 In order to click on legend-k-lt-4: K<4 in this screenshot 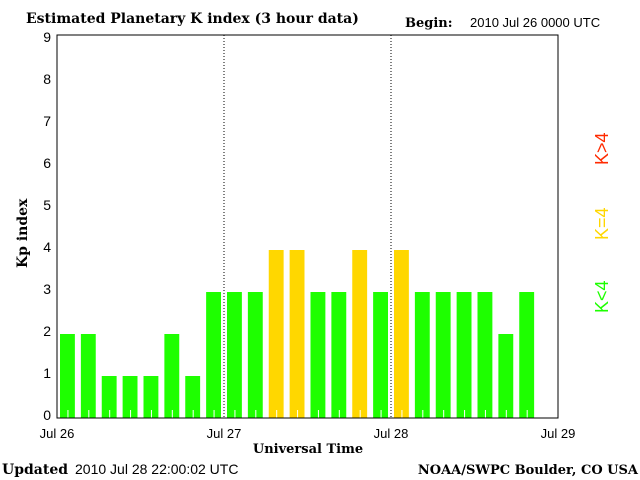, I will do `click(602, 296)`.